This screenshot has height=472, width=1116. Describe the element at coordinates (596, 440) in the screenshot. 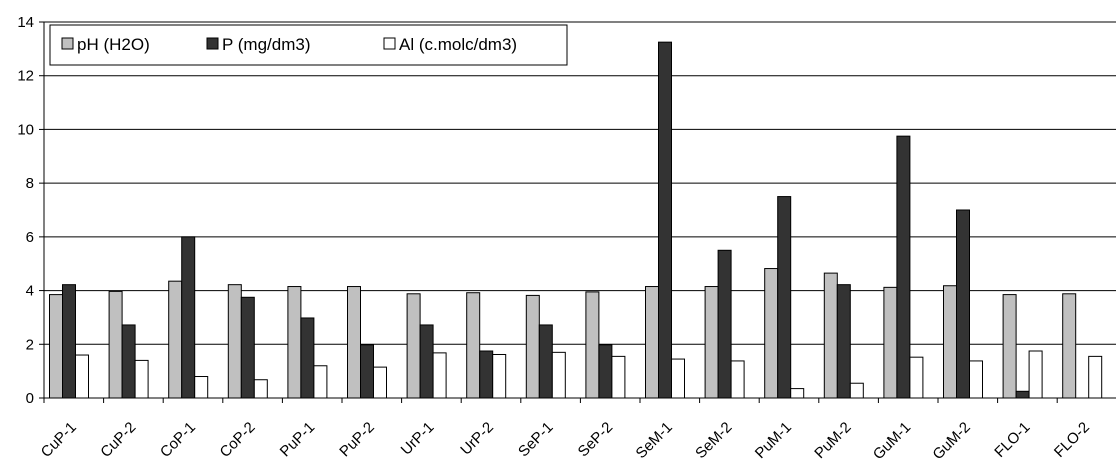

I see `x-category-label: SeP-2` at that location.